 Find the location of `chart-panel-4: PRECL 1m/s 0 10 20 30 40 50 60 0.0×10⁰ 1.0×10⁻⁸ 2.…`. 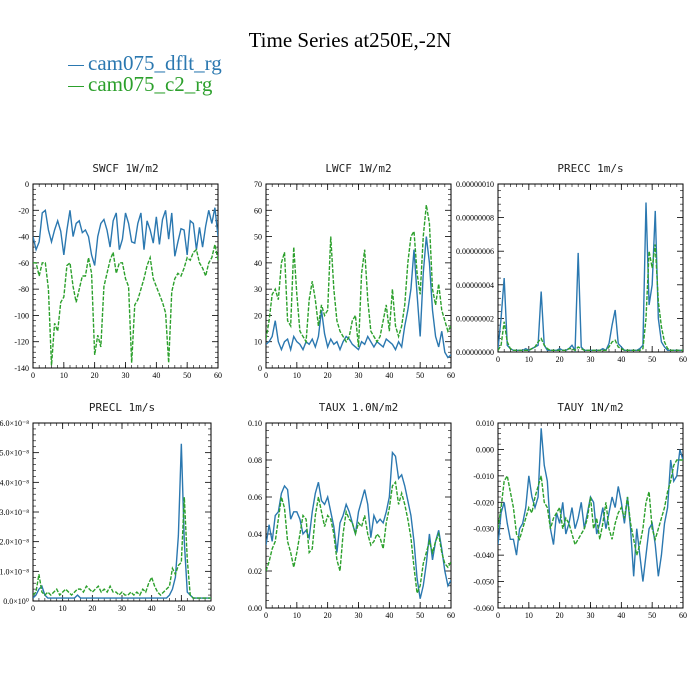

chart-panel-4: PRECL 1m/s 0 10 20 30 40 50 60 0.0×10⁰ 1.0×10⁻⁸ 2.… is located at coordinates (107, 507).